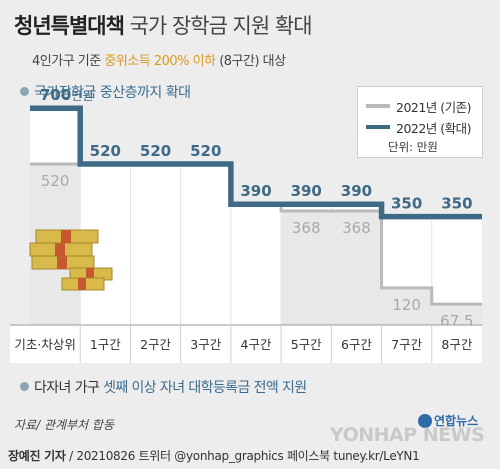  Describe the element at coordinates (434, 128) in the screenshot. I see `legend-label-2022: 2022년 (확대)` at that location.